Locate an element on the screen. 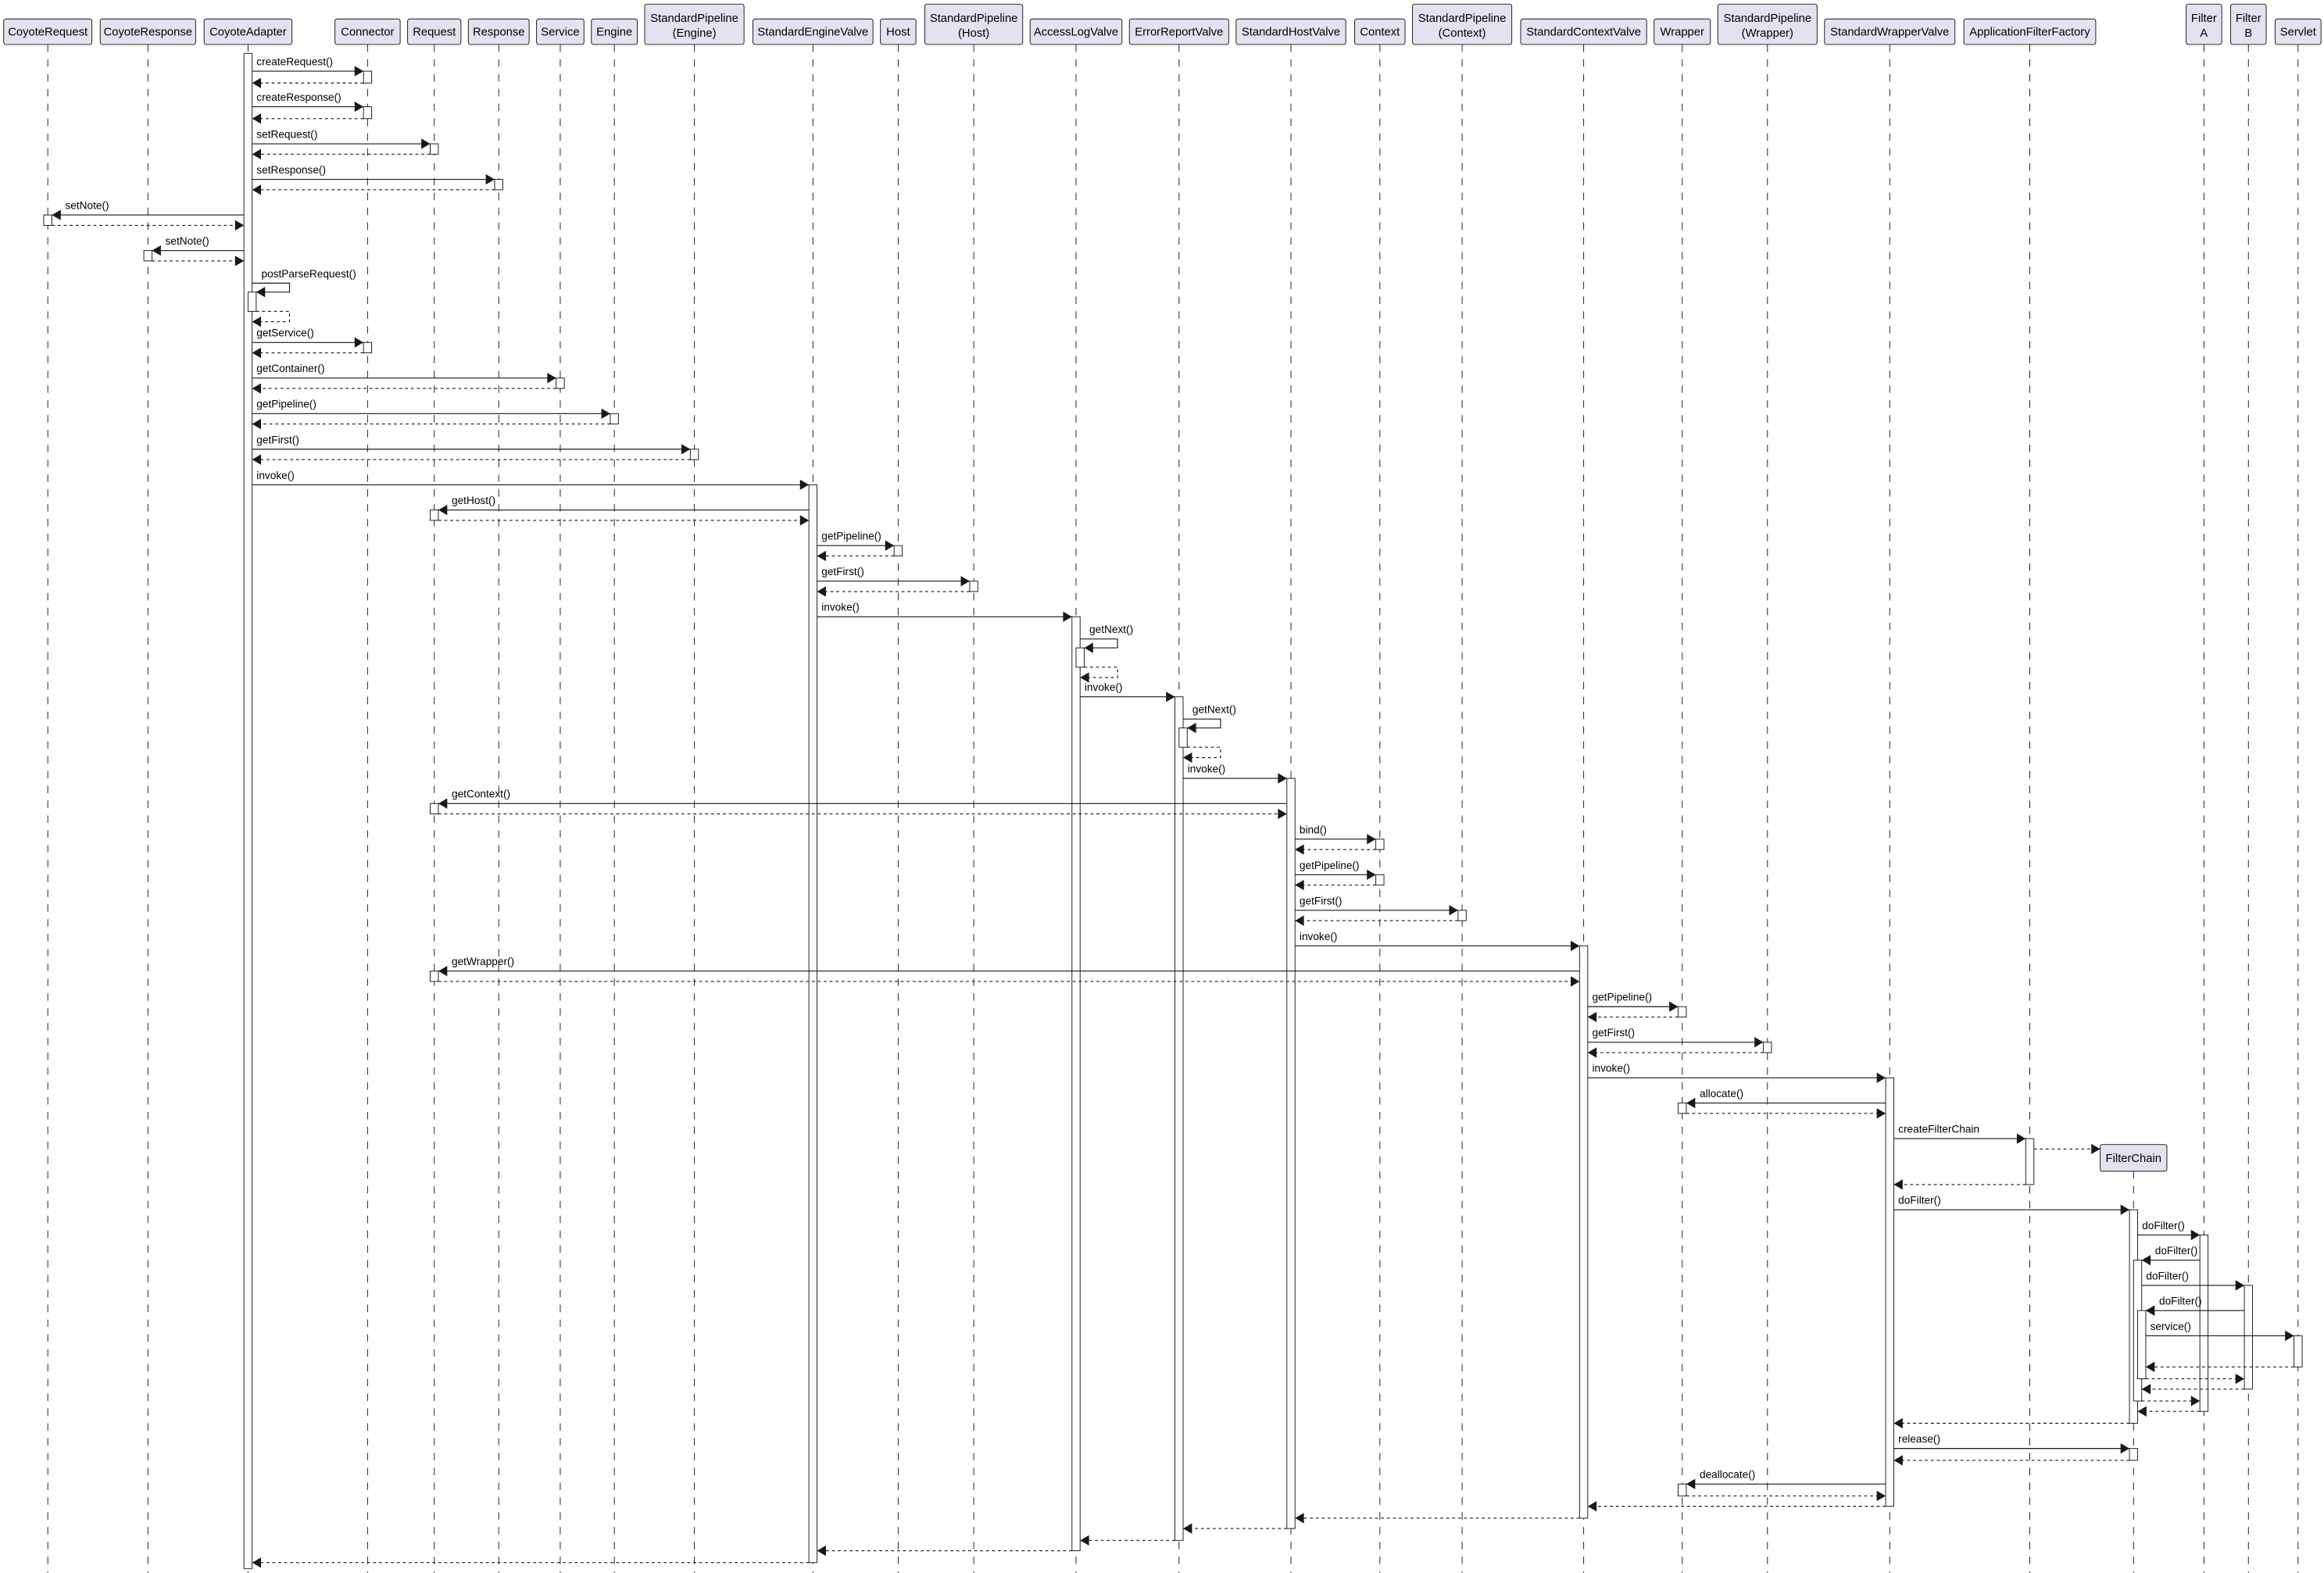 The height and width of the screenshot is (1573, 2324). participant-standardcontextvalve: StandardContextValve is located at coordinates (1583, 31).